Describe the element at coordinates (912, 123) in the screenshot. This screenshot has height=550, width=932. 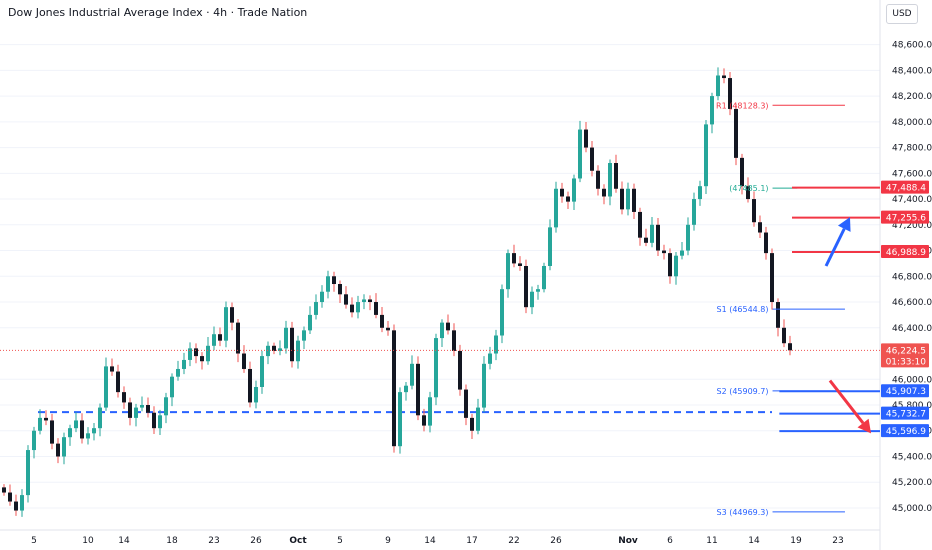
I see `y-tick-label: 48,000.0` at that location.